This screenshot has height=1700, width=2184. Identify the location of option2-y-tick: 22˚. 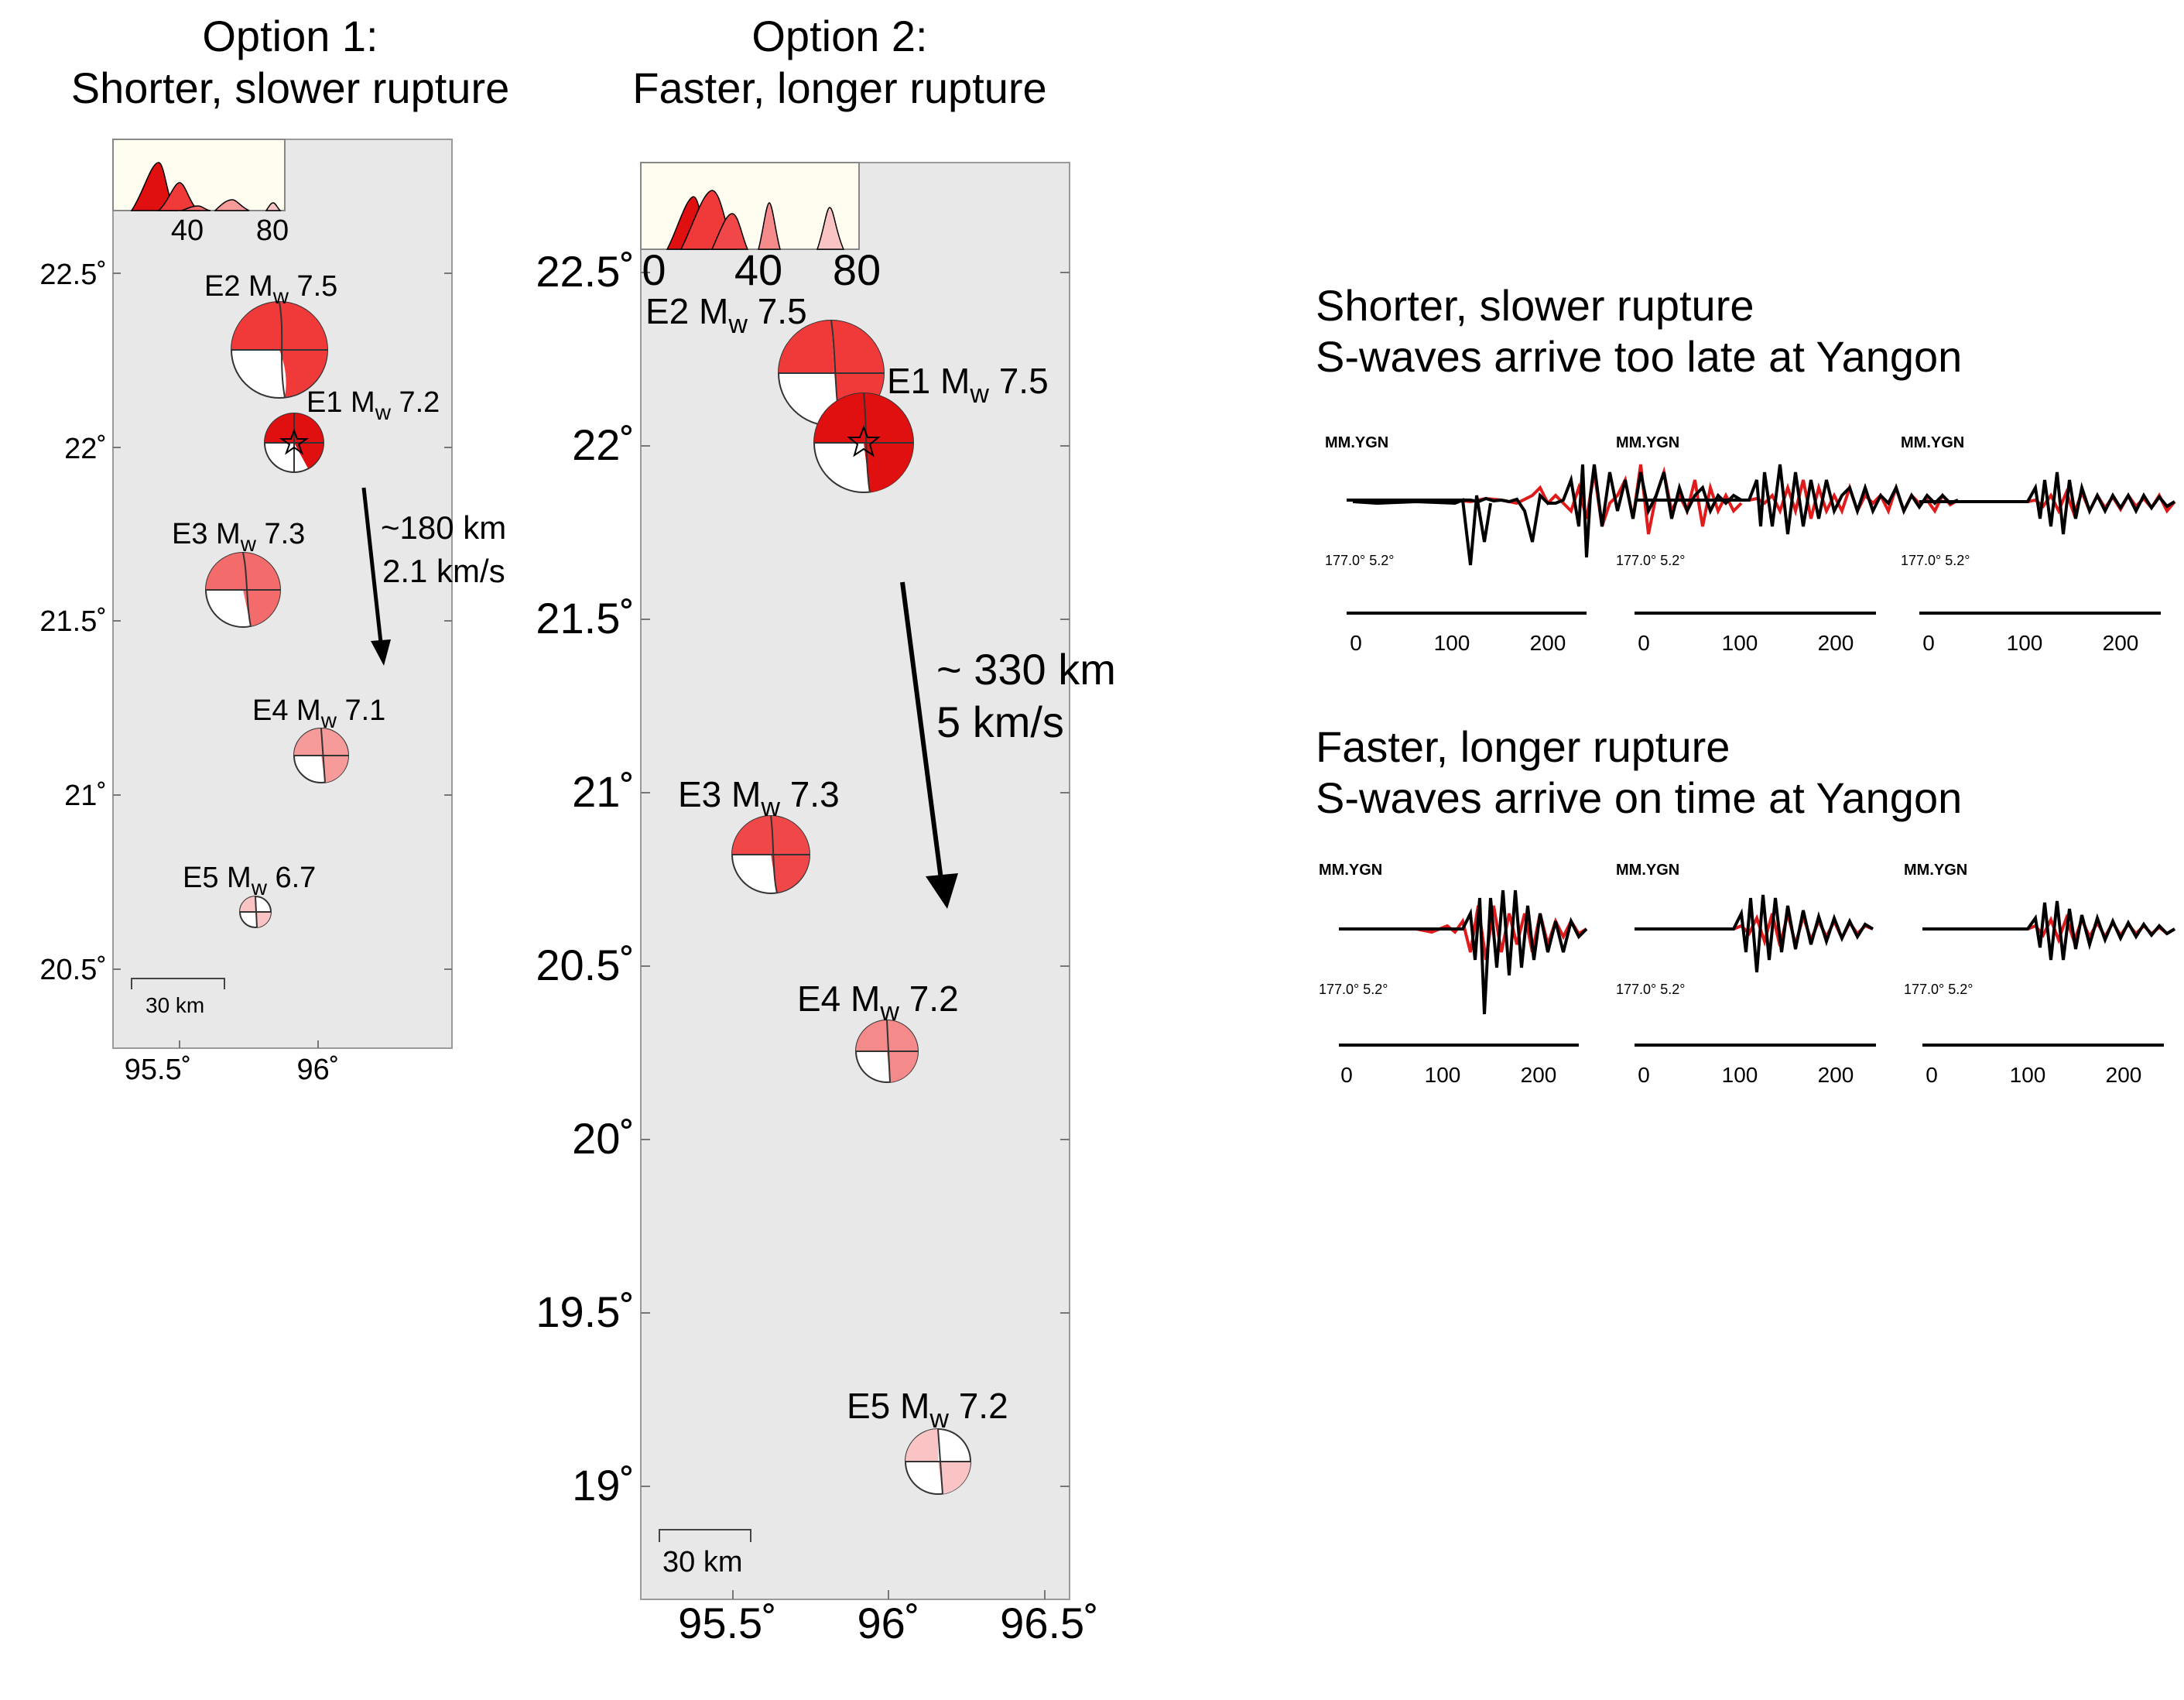
(603, 444).